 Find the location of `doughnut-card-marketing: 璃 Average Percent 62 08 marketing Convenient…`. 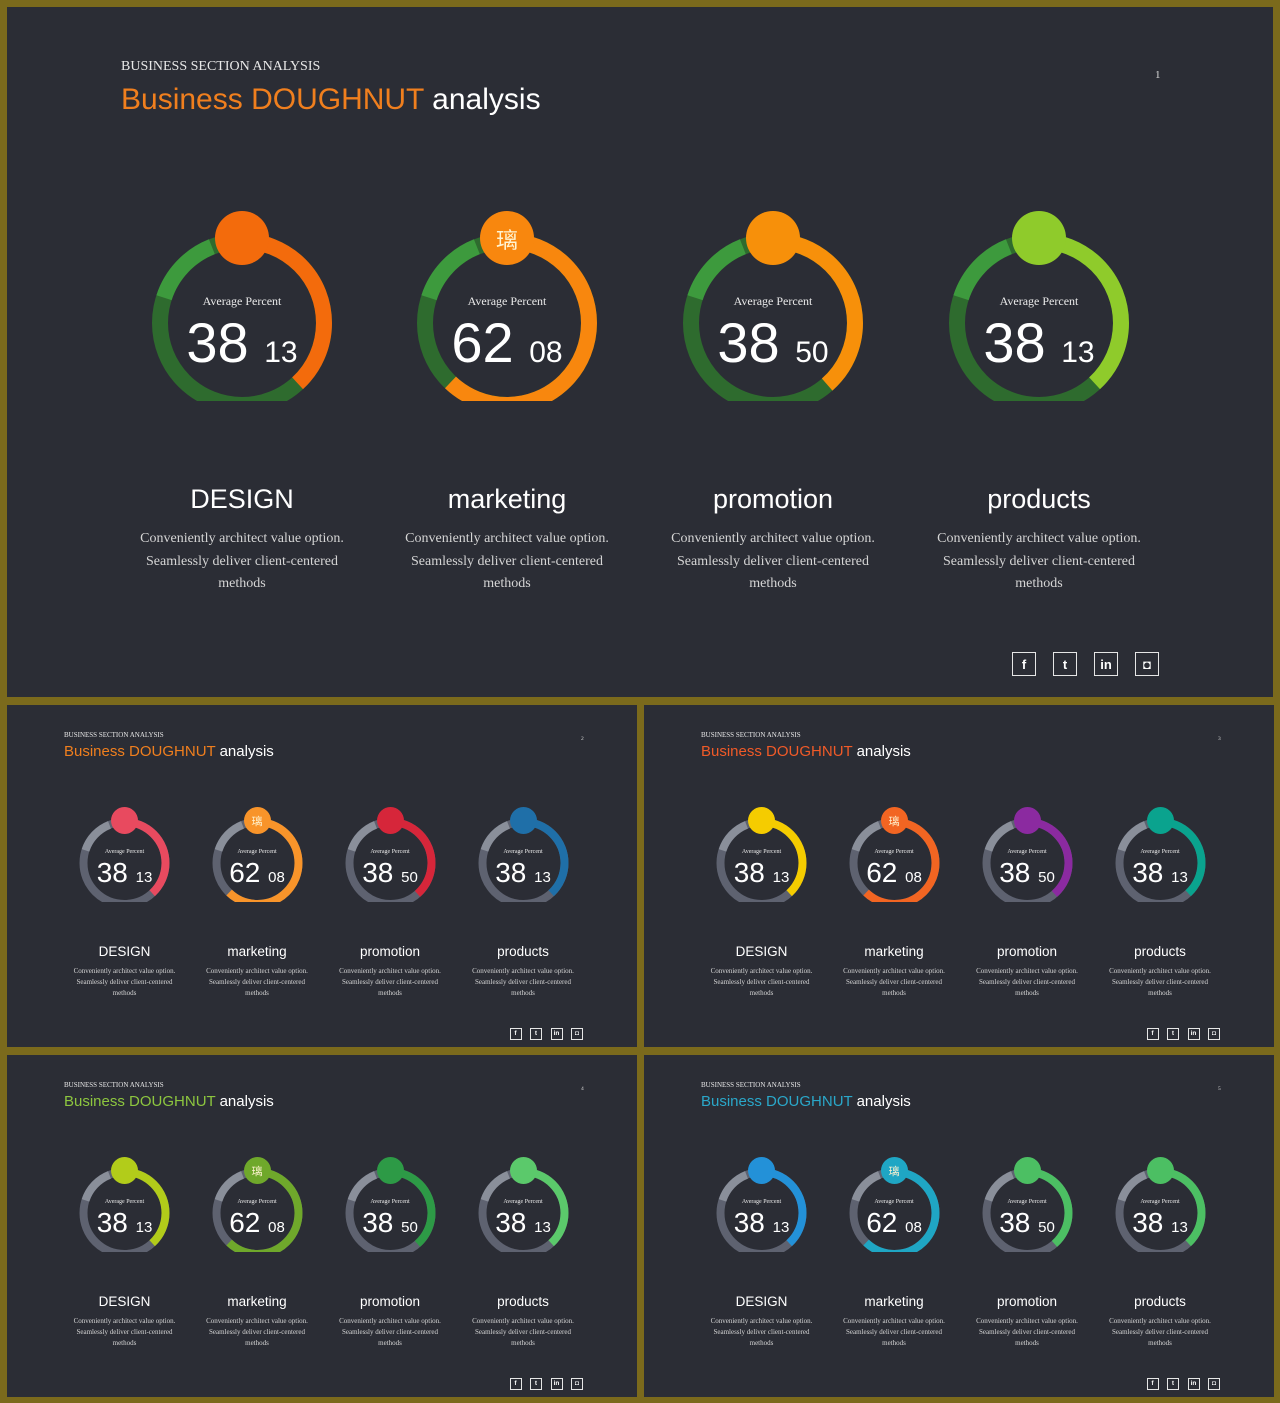

doughnut-card-marketing: 璃 Average Percent 62 08 marketing Convenient… is located at coordinates (257, 902).